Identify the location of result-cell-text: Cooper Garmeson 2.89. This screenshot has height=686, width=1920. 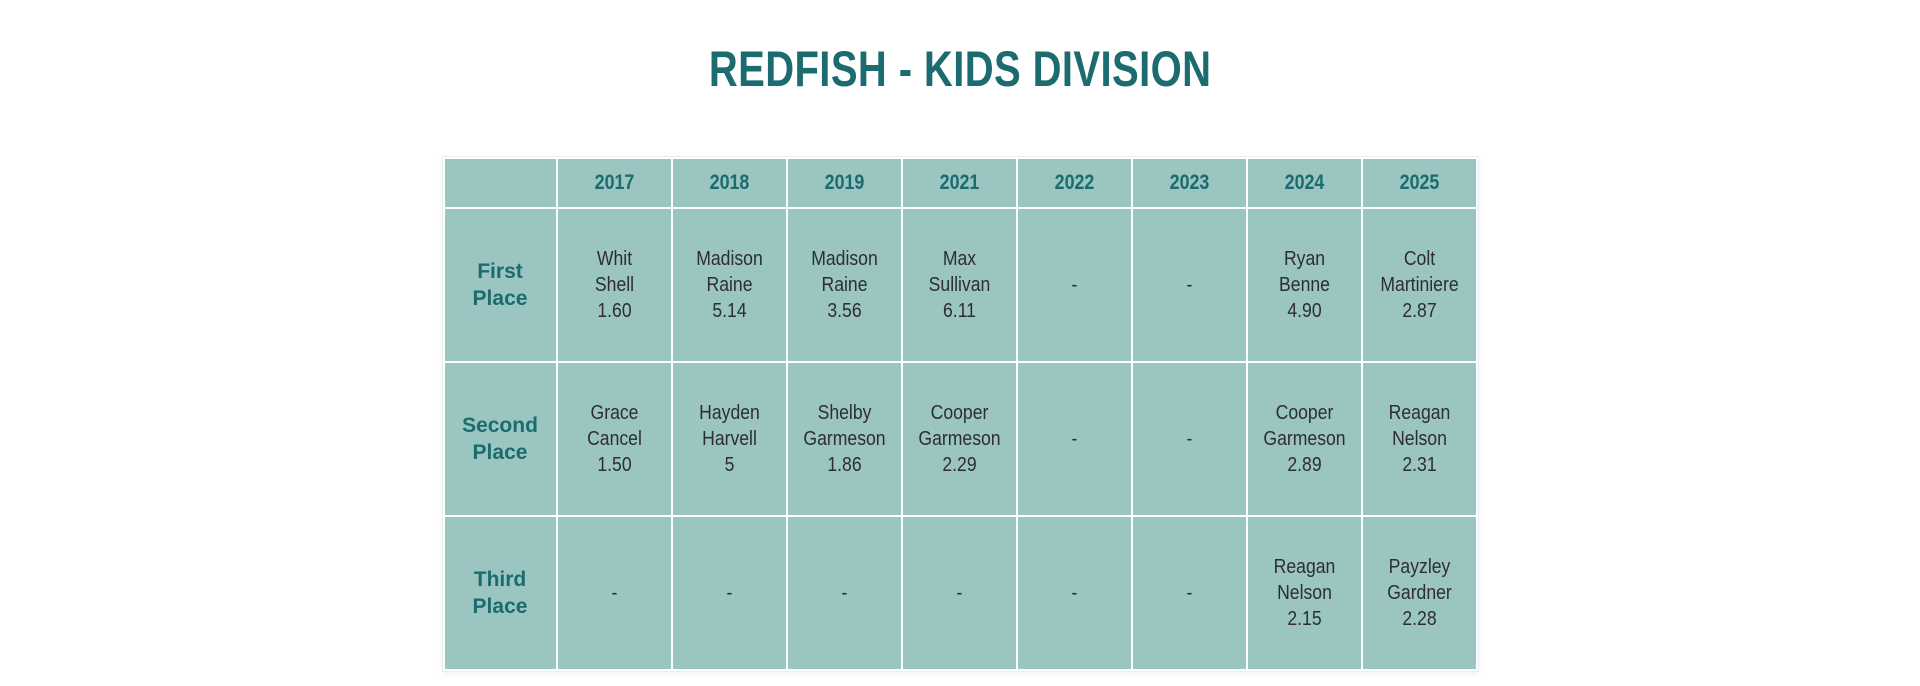
(1304, 439).